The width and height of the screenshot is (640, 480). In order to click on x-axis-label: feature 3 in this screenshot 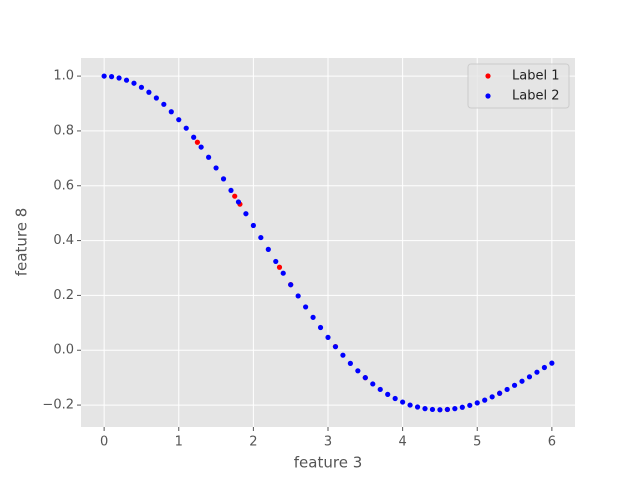, I will do `click(328, 463)`.